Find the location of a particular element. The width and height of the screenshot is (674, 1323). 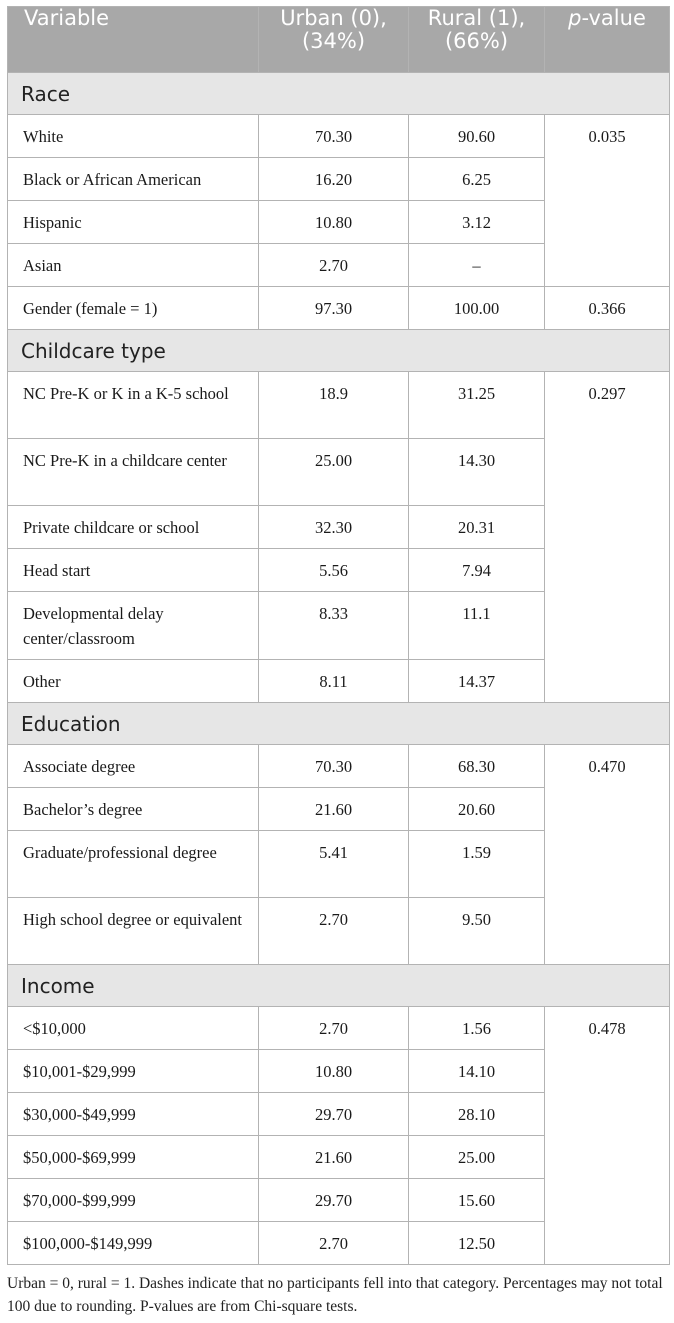

header-variable: Variable is located at coordinates (133, 39).